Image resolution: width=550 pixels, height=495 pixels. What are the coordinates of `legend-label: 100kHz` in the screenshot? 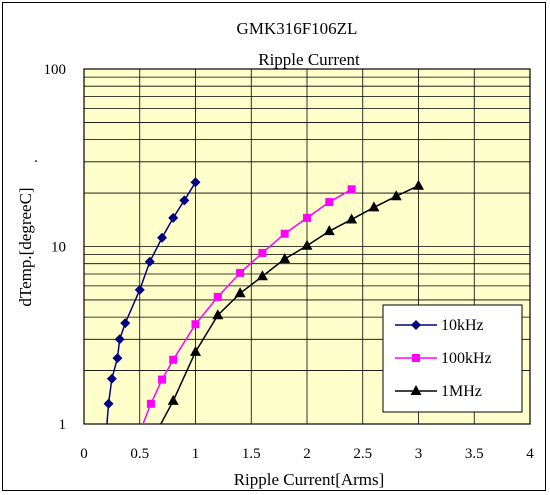 It's located at (466, 358).